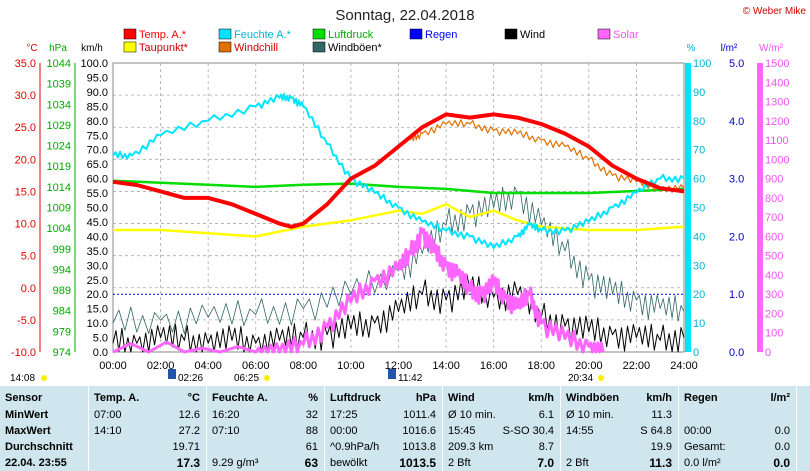  I want to click on dewpoint-series, so click(399, 220).